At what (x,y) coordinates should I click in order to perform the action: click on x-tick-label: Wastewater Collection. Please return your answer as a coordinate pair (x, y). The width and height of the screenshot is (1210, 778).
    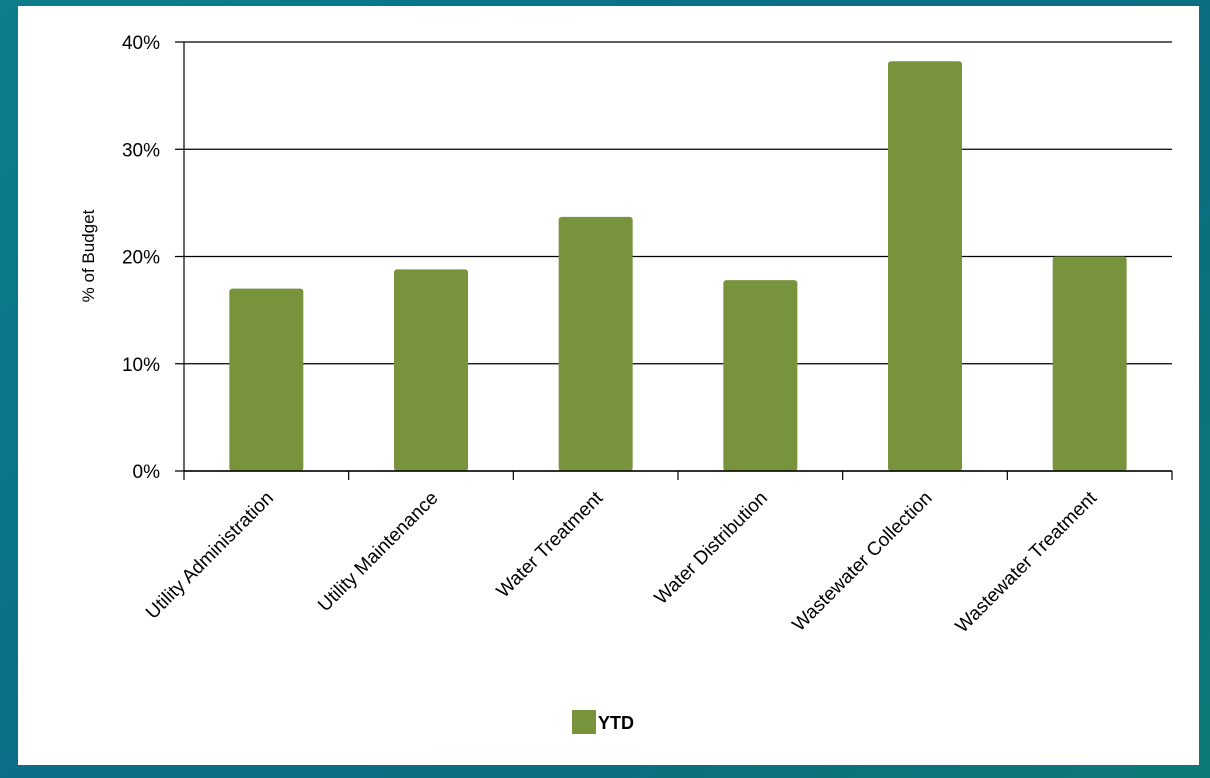
    Looking at the image, I should click on (863, 562).